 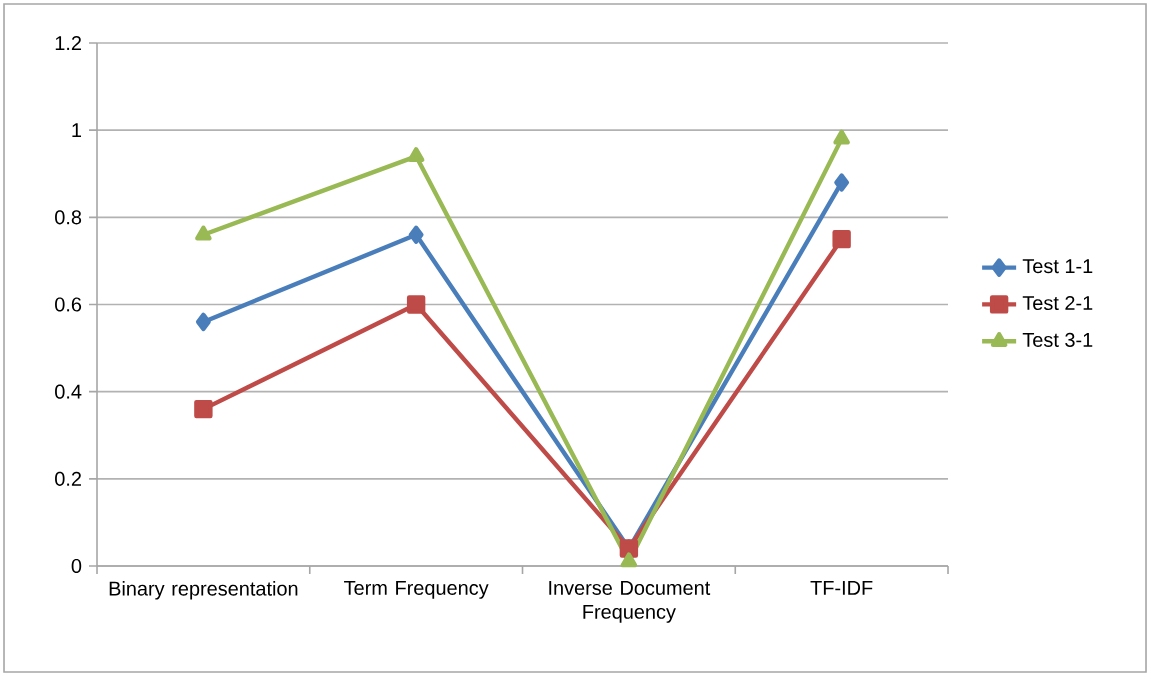 I want to click on y-tick-label: 0.2, so click(x=68, y=478).